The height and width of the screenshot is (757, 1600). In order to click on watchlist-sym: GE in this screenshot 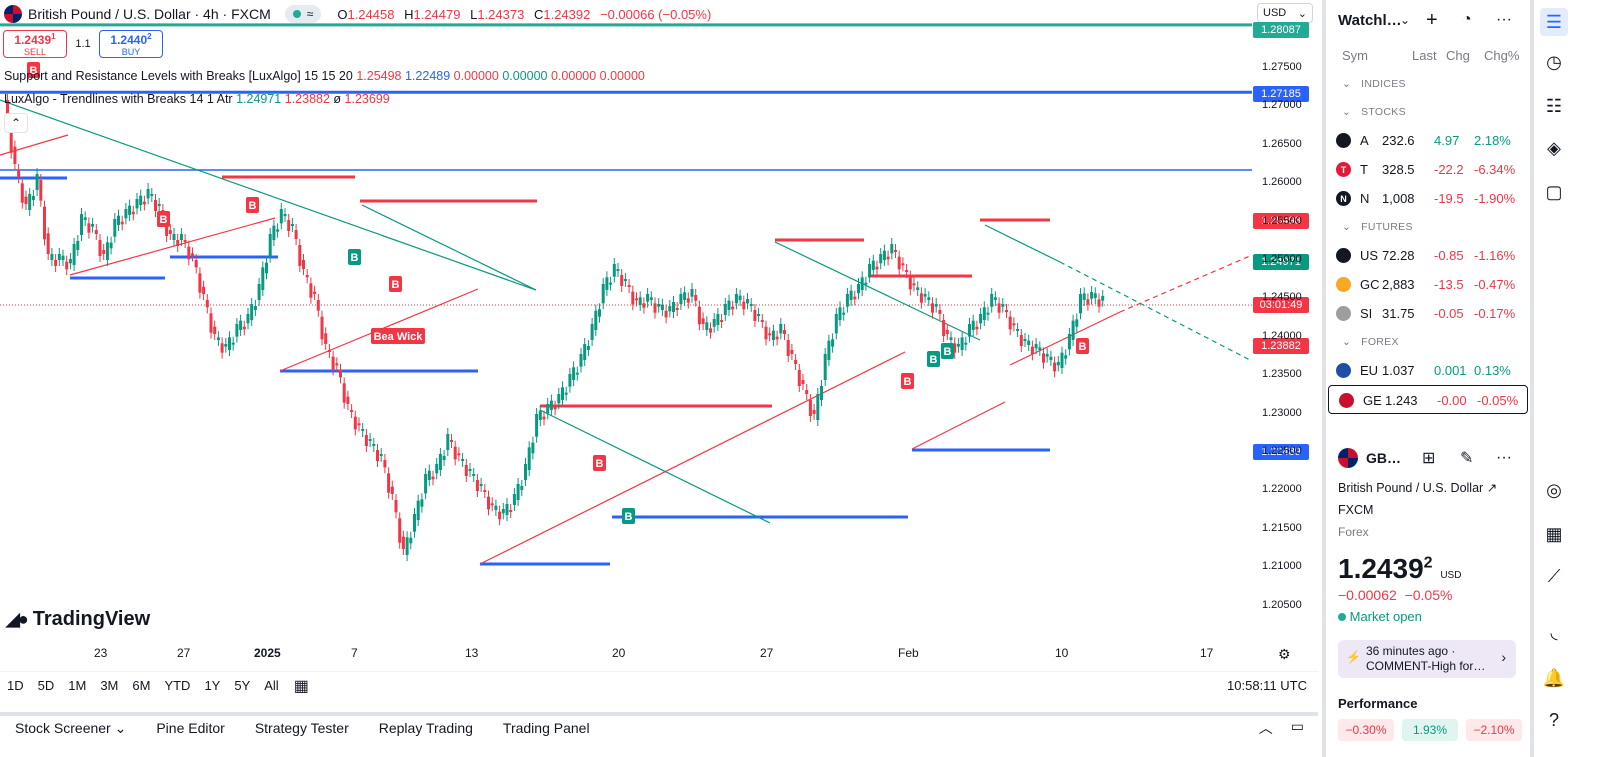, I will do `click(1372, 400)`.